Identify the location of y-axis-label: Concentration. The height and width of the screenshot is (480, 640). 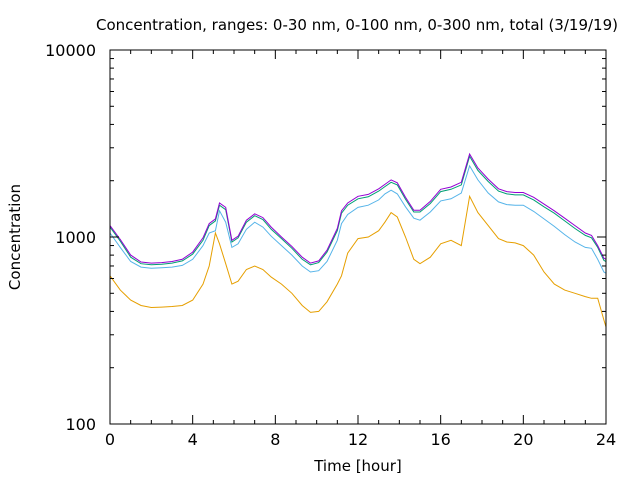
(15, 237).